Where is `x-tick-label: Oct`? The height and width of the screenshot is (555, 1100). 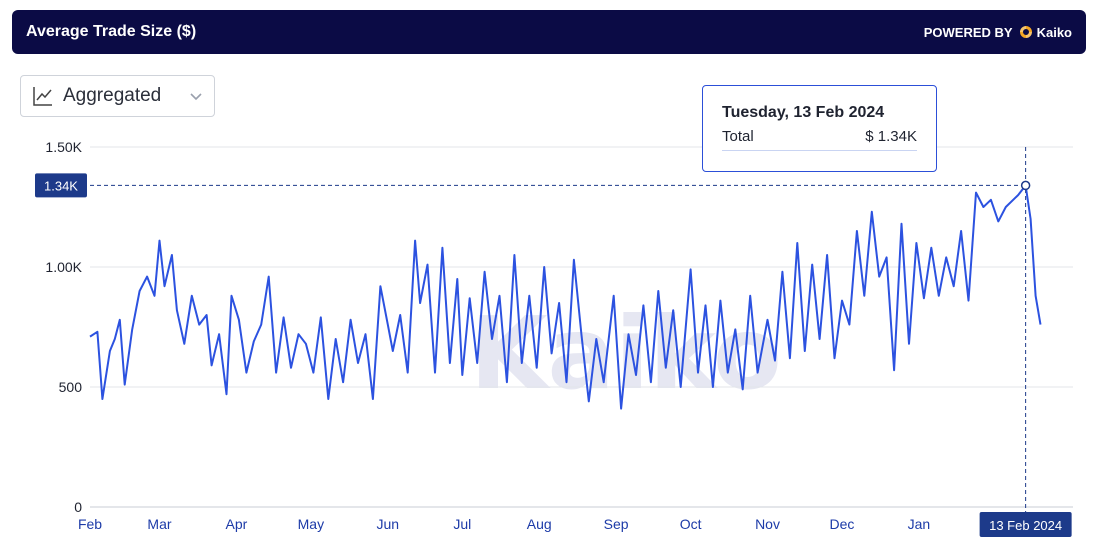
x-tick-label: Oct is located at coordinates (691, 524).